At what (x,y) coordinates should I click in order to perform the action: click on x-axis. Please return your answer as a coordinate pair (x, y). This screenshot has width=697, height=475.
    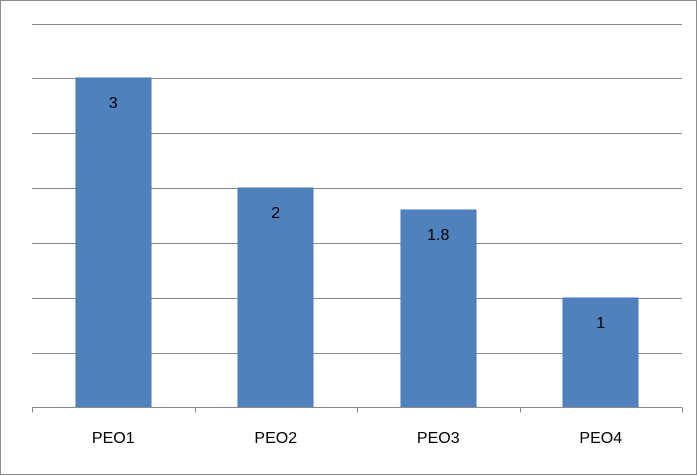
    Looking at the image, I should click on (357, 410).